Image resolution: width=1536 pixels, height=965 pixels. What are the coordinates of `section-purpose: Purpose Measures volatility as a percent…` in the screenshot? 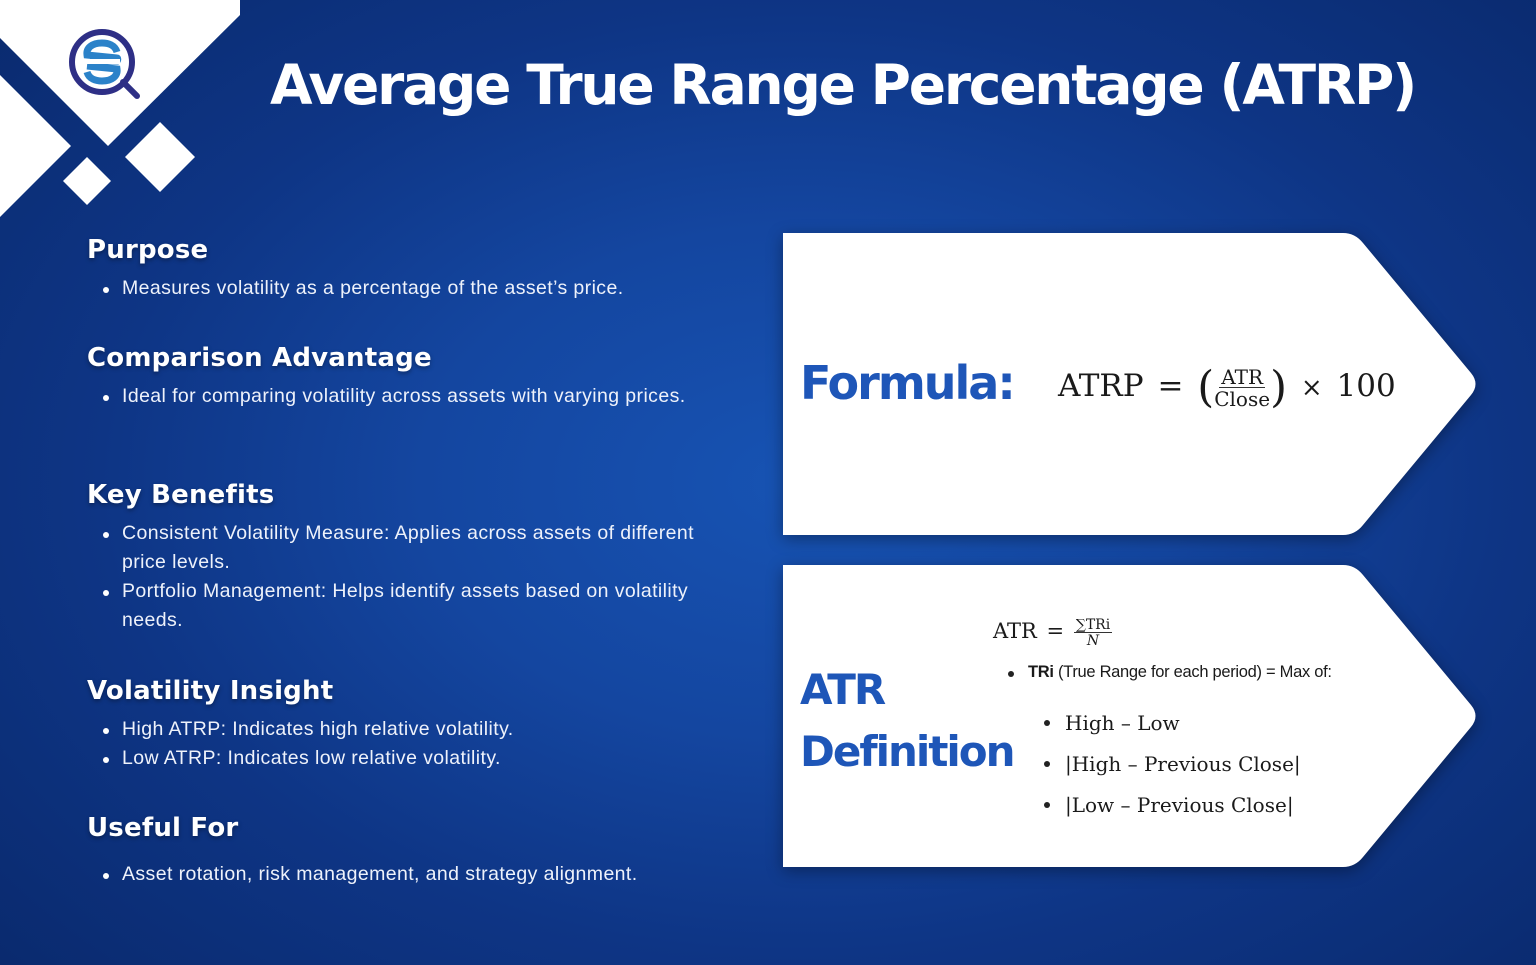 It's located at (355, 266).